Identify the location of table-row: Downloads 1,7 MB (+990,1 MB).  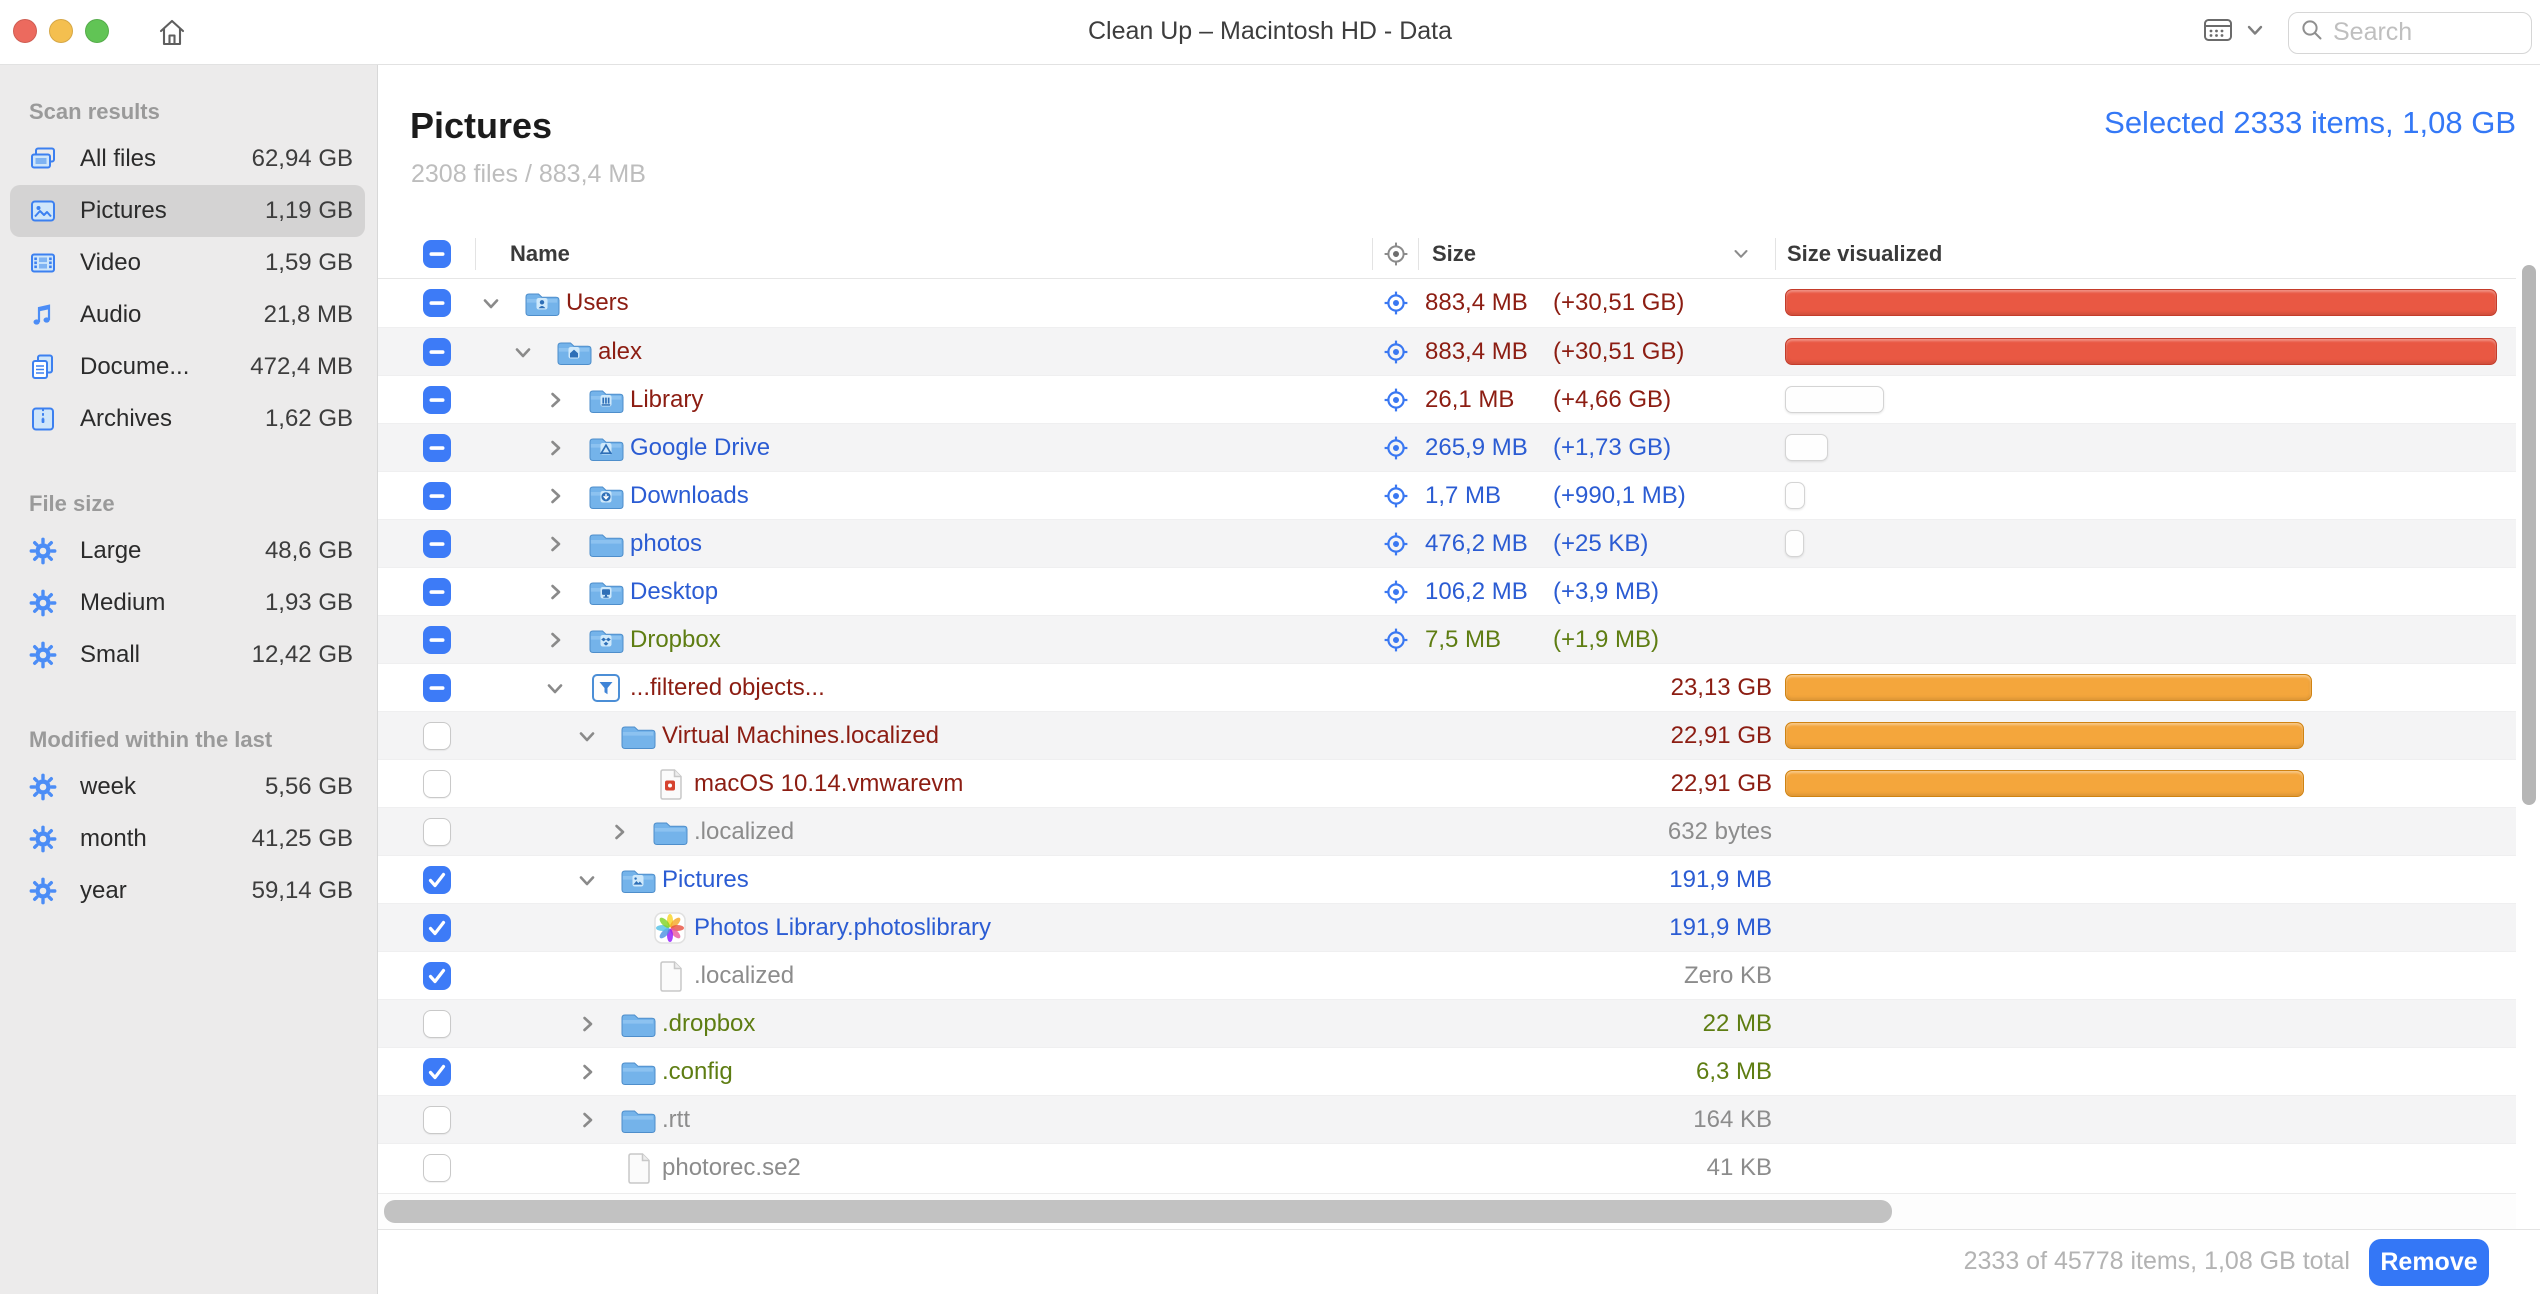
(1447, 495).